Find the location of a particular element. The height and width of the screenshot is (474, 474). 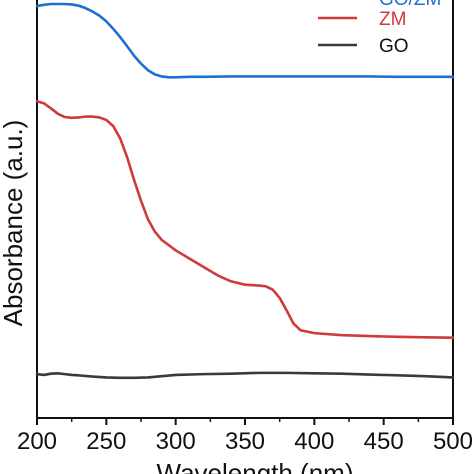

legend-label-go: GO is located at coordinates (394, 46).